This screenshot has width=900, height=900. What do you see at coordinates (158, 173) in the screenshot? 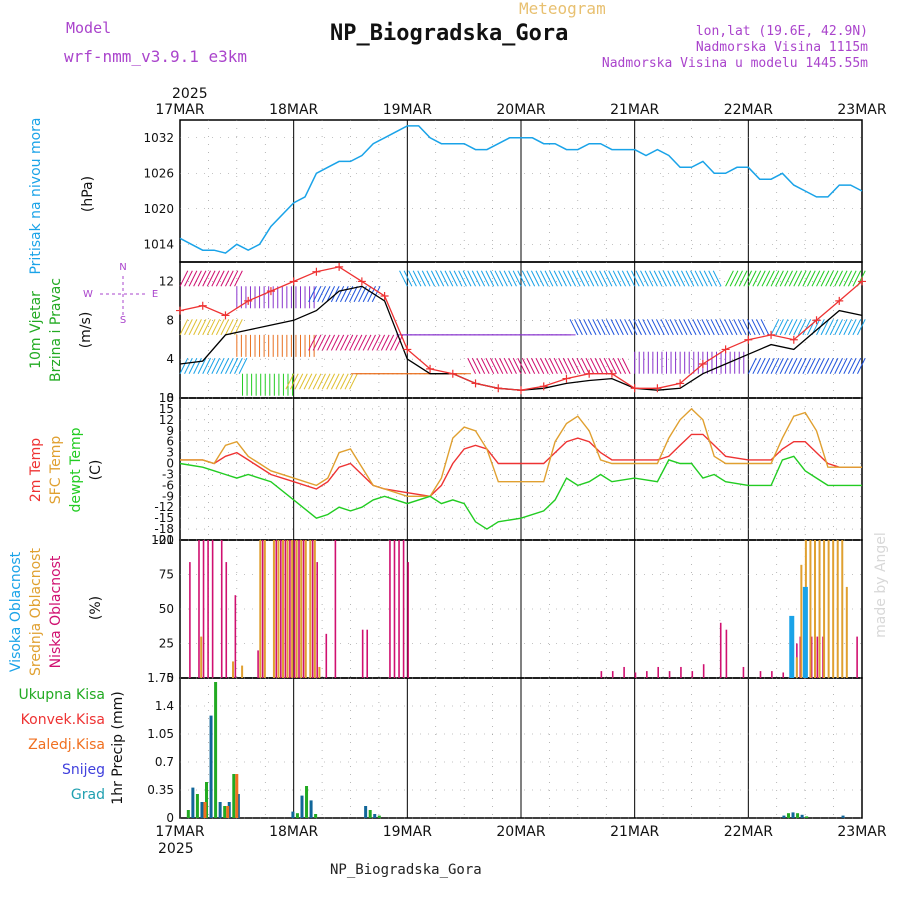
I see `pressure-ytick: 1026` at bounding box center [158, 173].